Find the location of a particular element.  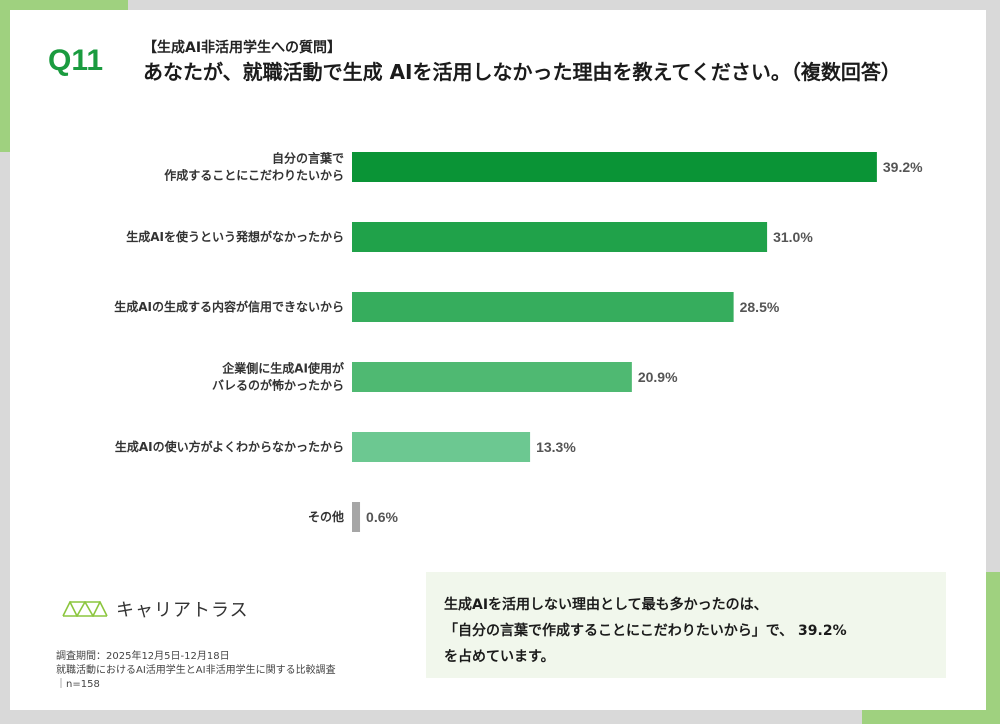

category-label: 生成AIの使い方がよくわからなかったから is located at coordinates (229, 446).